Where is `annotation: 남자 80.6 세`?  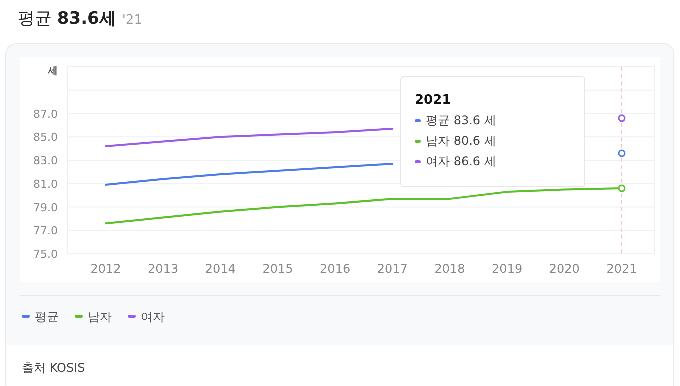
annotation: 남자 80.6 세 is located at coordinates (461, 141).